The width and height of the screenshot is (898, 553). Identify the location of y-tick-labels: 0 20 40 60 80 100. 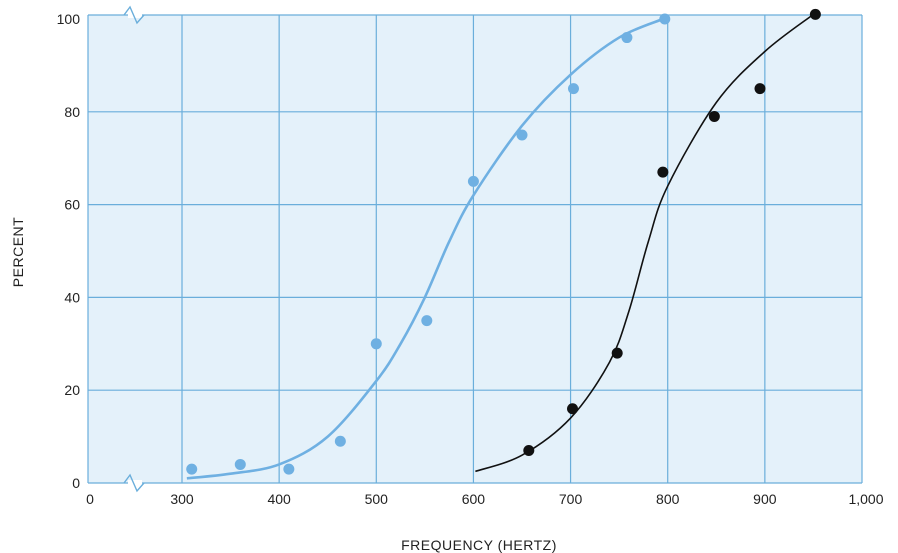
(69, 251).